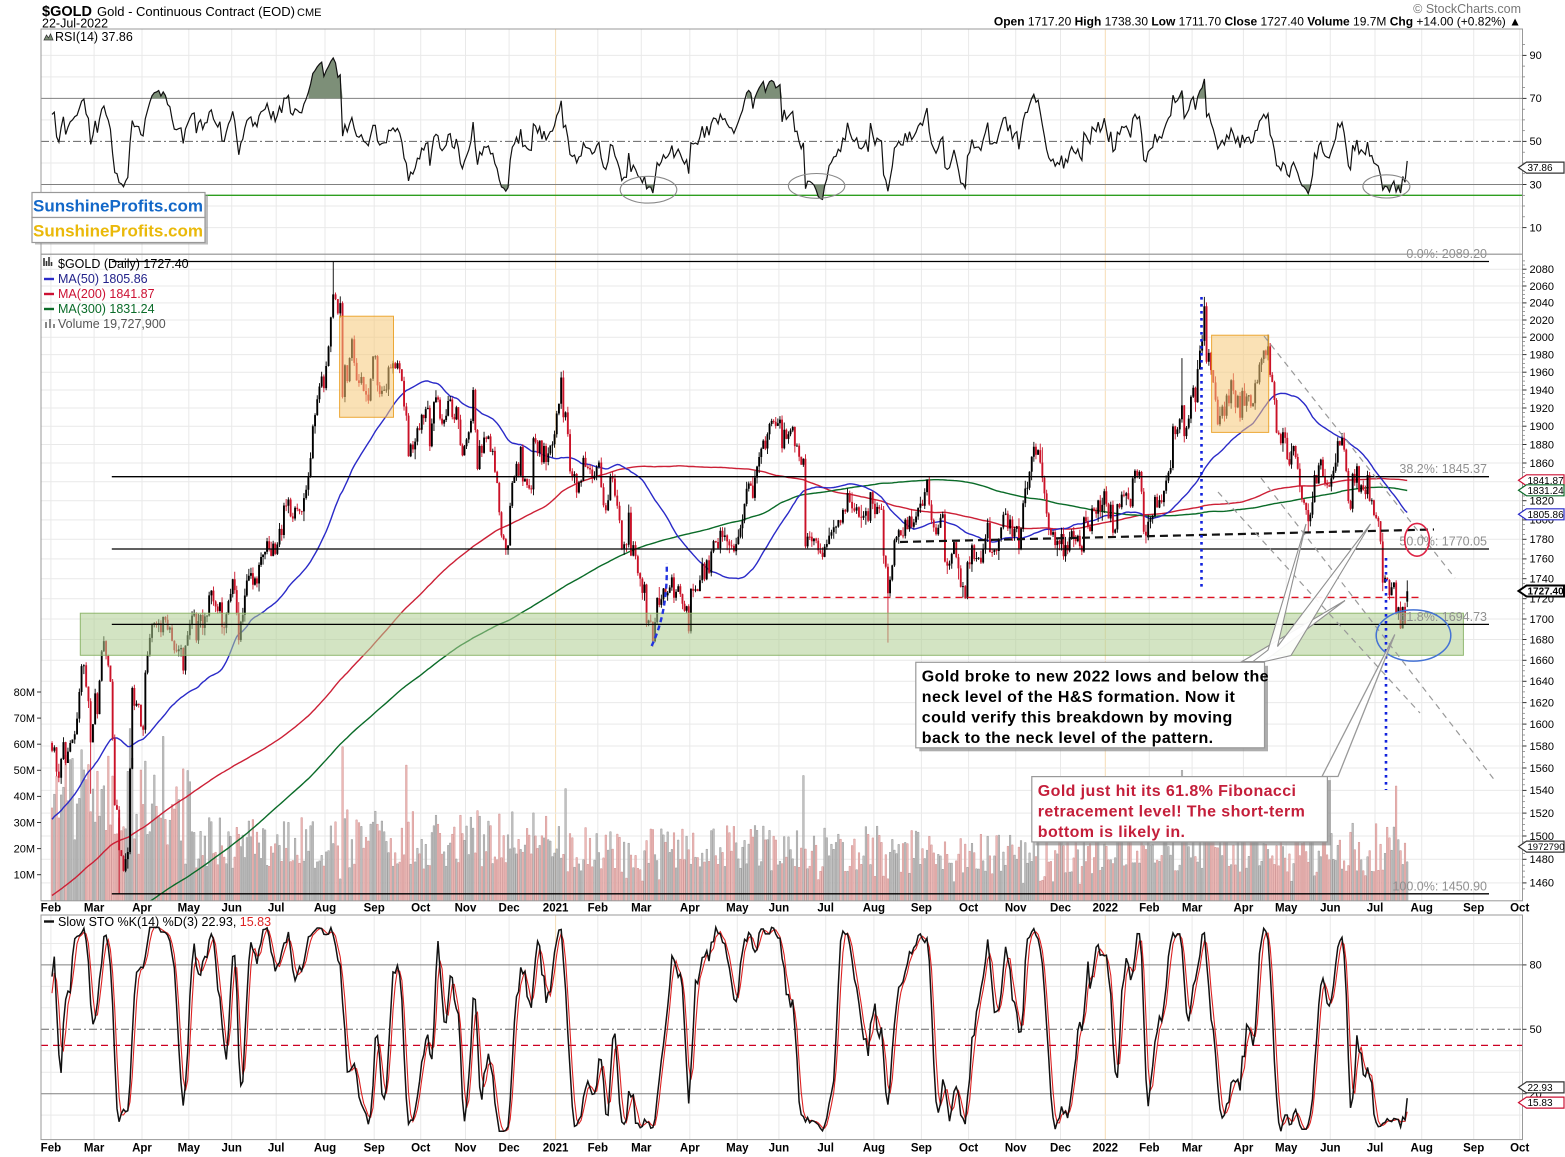 This screenshot has height=1157, width=1565. What do you see at coordinates (1546, 847) in the screenshot?
I see `svg-text: 1972790` at bounding box center [1546, 847].